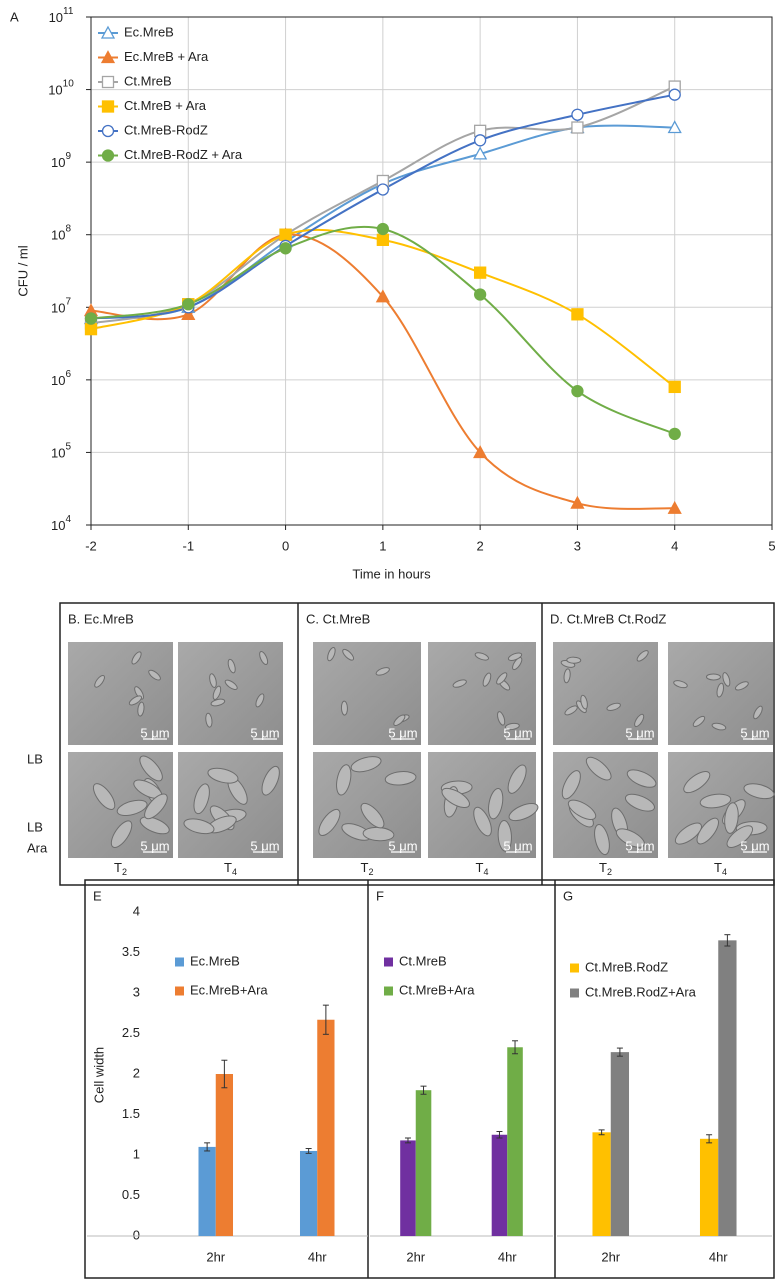 This screenshot has height=1279, width=775. I want to click on y-tick-label: 0.5, so click(131, 1194).